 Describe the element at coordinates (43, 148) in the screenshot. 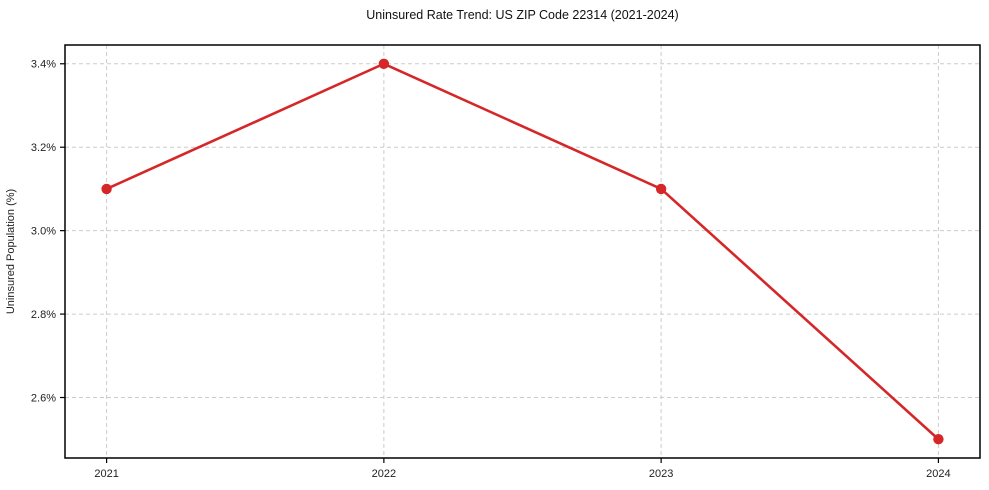

I see `y-tick-label: 3.2%` at that location.